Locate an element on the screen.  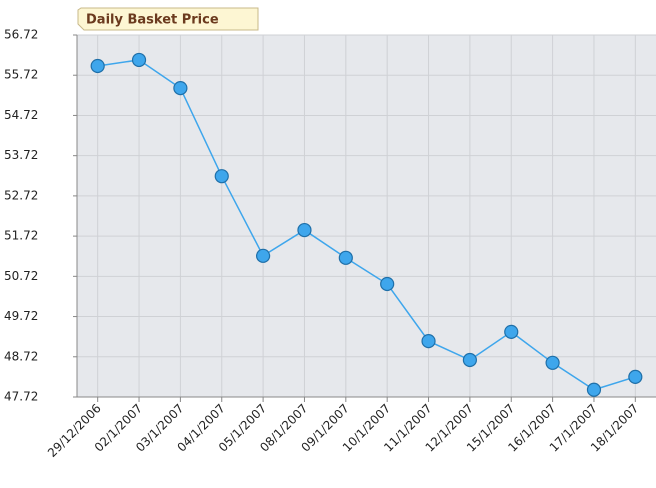
y-tick-label: 56.72 is located at coordinates (21, 35).